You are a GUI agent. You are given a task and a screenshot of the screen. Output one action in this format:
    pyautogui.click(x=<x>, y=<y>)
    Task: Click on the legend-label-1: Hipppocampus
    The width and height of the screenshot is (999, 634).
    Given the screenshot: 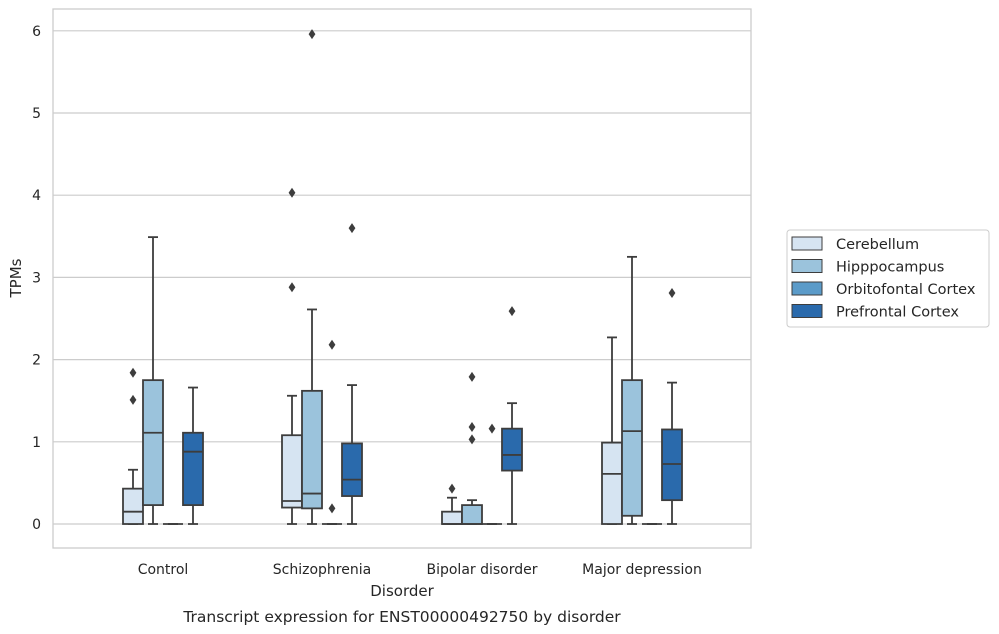 What is the action you would take?
    pyautogui.click(x=890, y=268)
    